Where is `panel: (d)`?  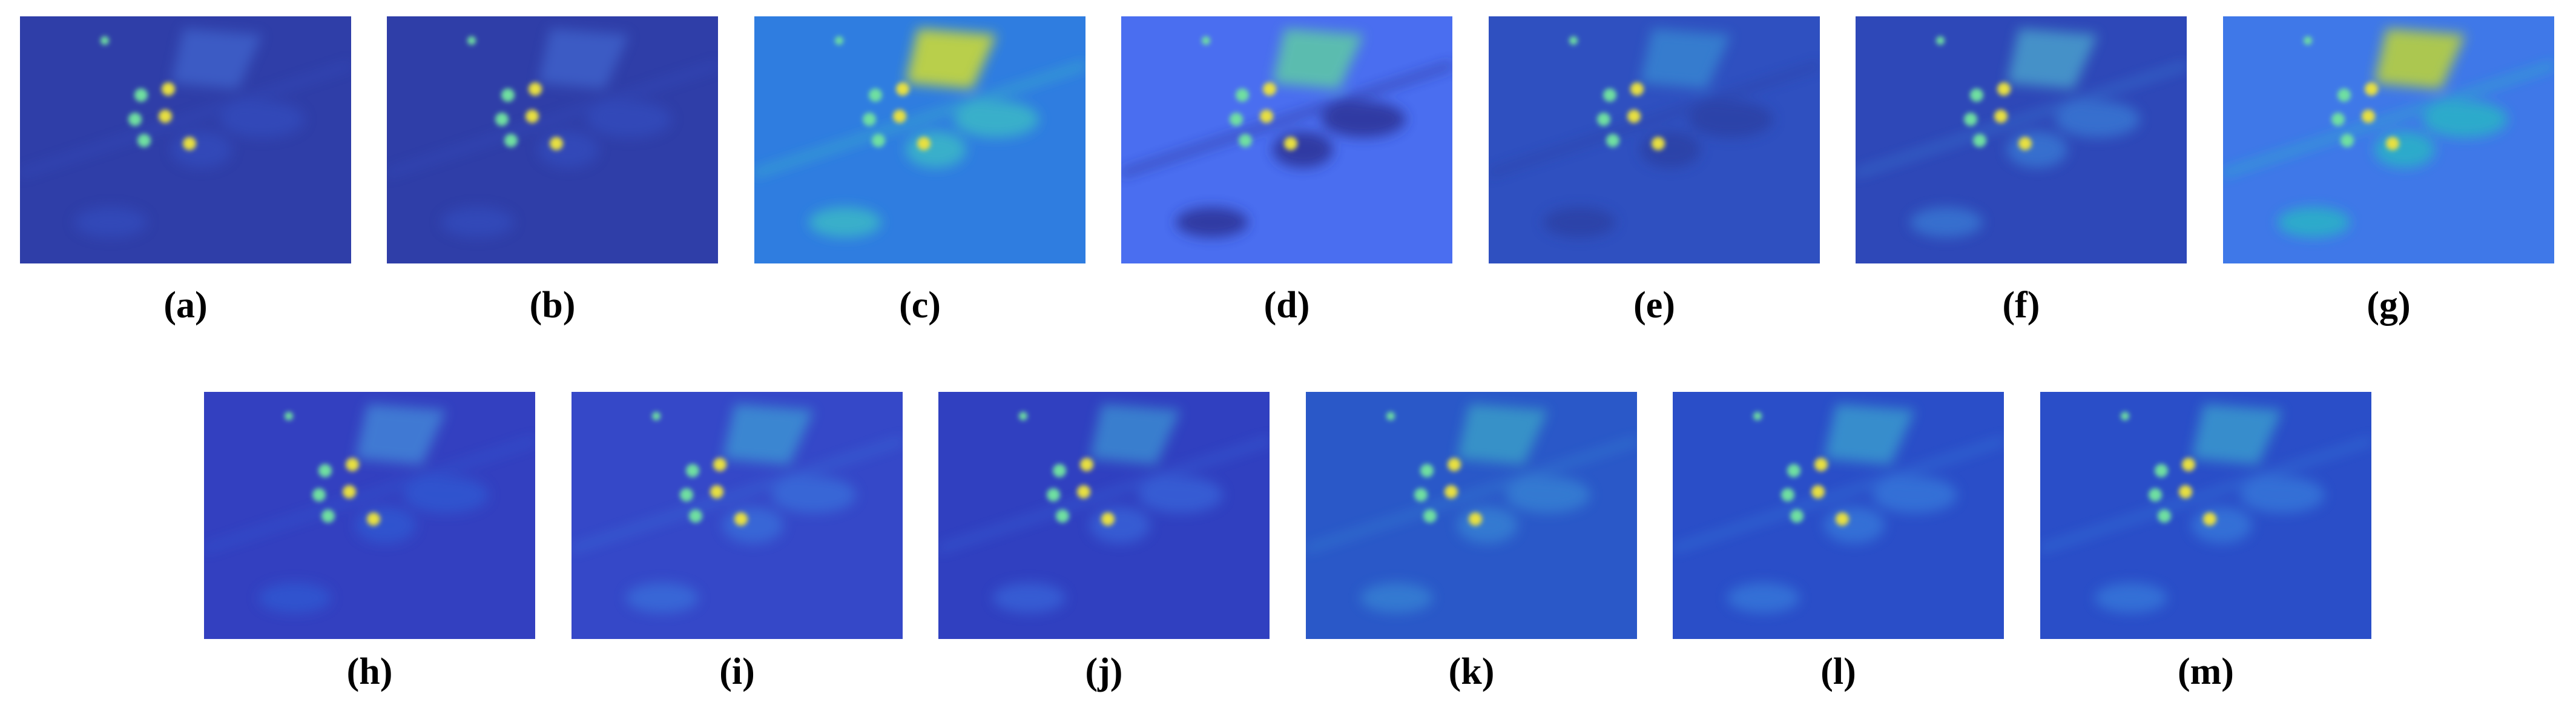
panel: (d) is located at coordinates (1286, 171).